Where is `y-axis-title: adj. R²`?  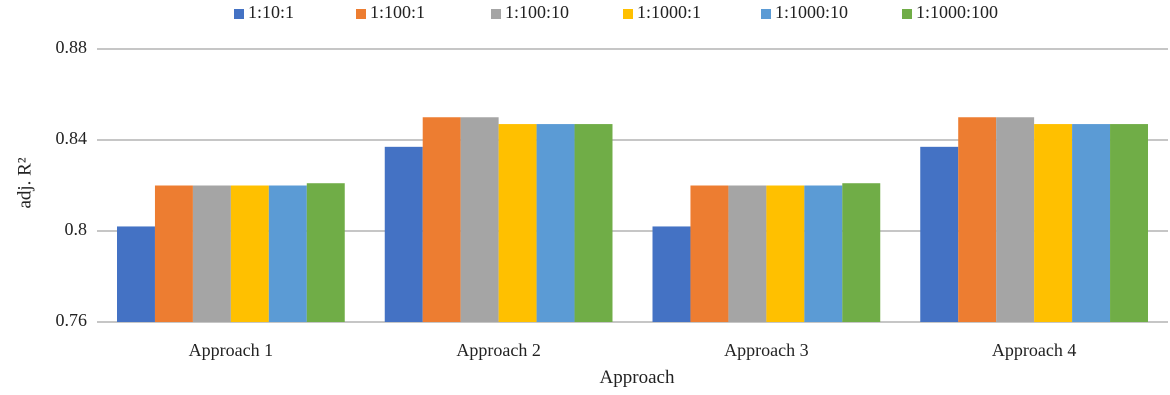 y-axis-title: adj. R² is located at coordinates (24, 182).